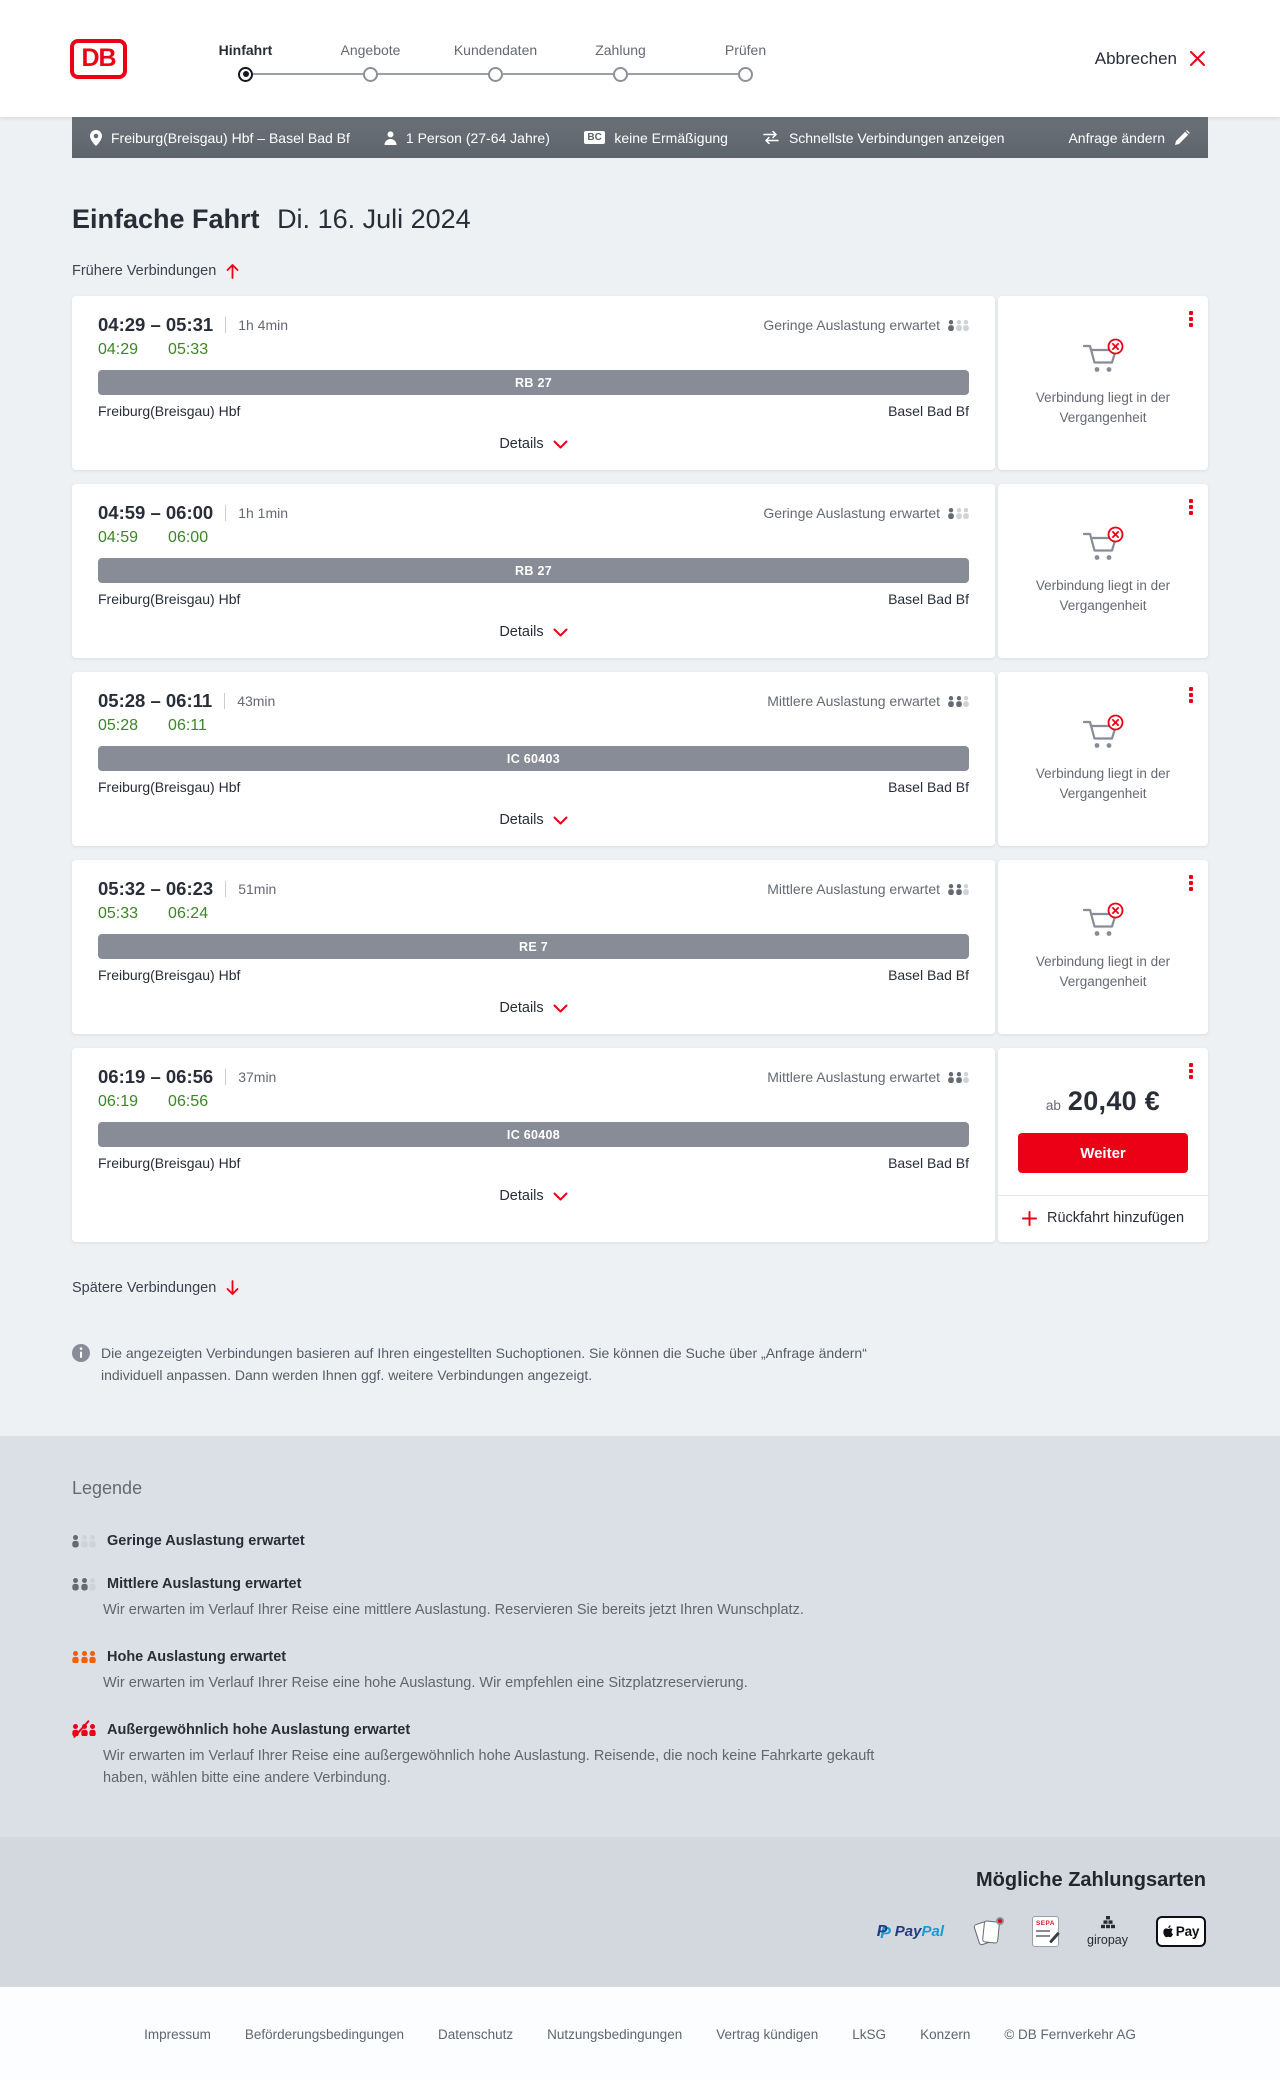 Image resolution: width=1280 pixels, height=2080 pixels. Describe the element at coordinates (118, 913) in the screenshot. I see `realtime-departure: 05:33` at that location.